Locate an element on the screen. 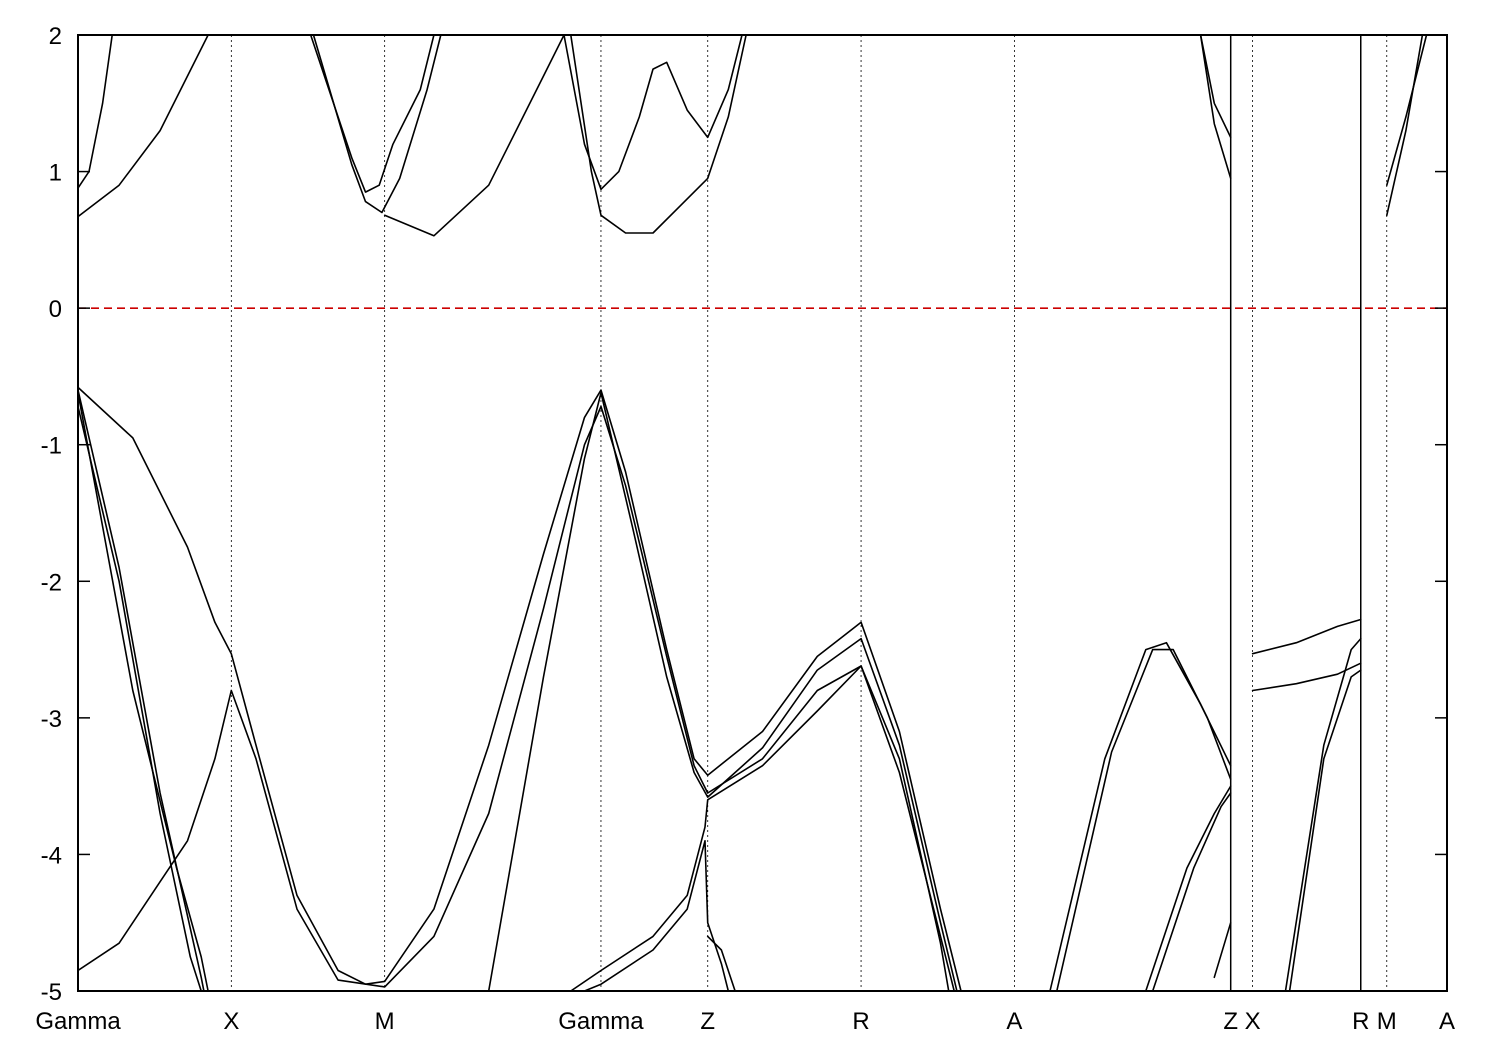 This screenshot has width=1500, height=1050. y-tick-label: 1 is located at coordinates (55, 173).